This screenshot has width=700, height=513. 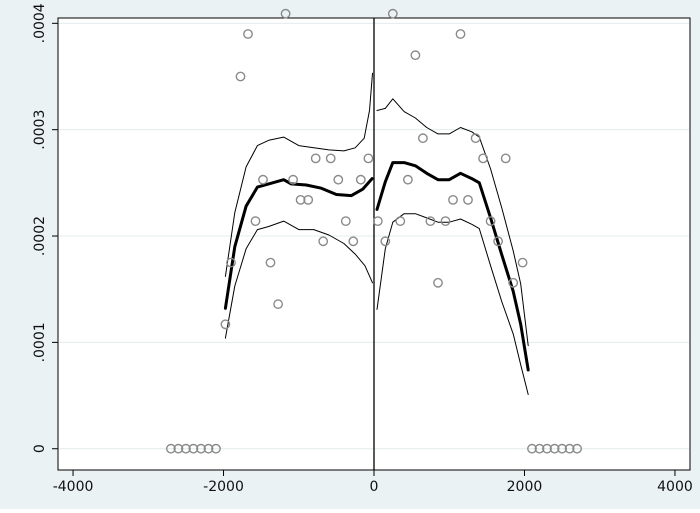 I want to click on fit-line-right-lower, so click(x=452, y=304).